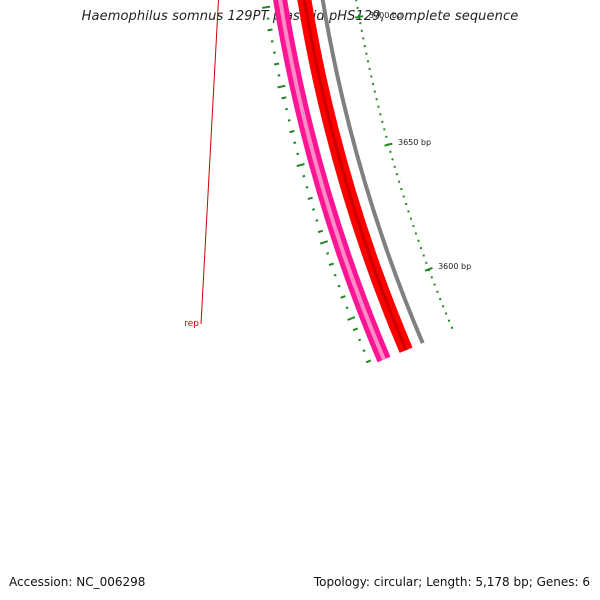  What do you see at coordinates (77, 582) in the screenshot?
I see `accession-label: Accession: NC_006298` at bounding box center [77, 582].